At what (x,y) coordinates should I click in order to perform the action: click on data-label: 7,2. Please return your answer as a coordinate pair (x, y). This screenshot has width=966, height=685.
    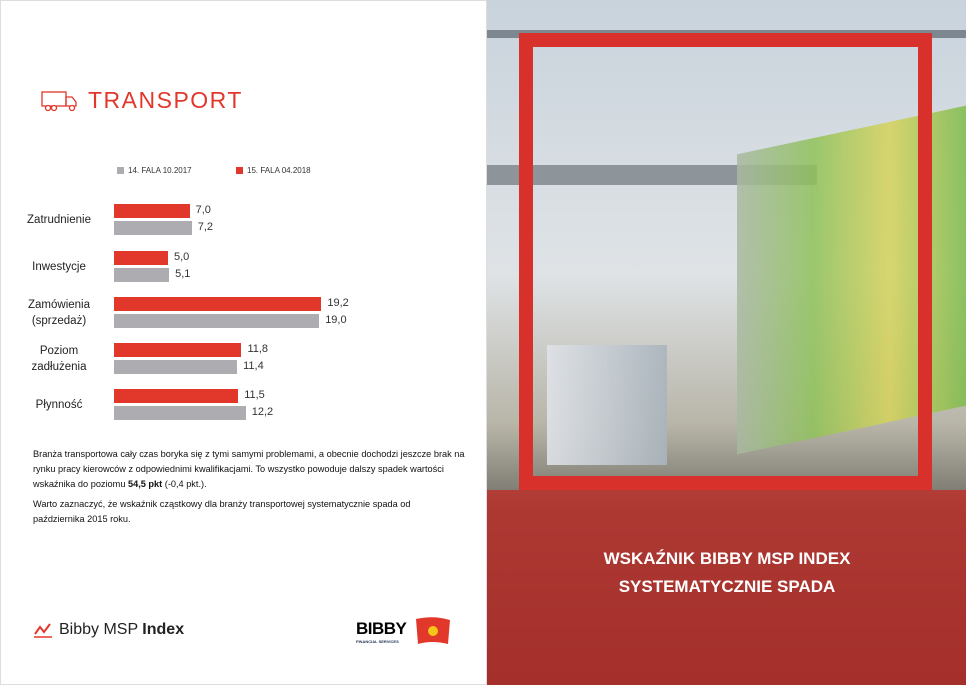
    Looking at the image, I should click on (205, 227).